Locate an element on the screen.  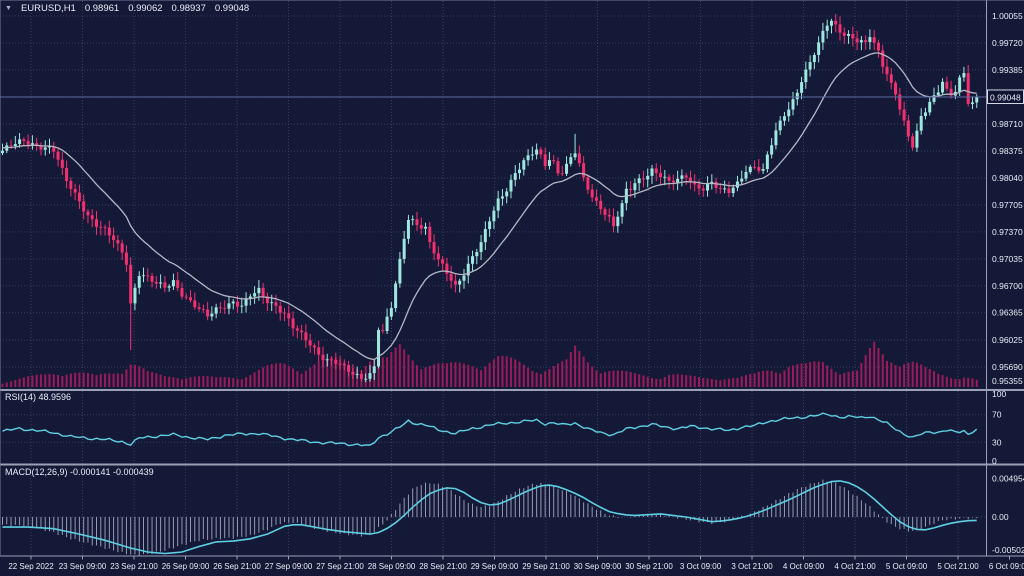
open-value: 0.98961 is located at coordinates (102, 8).